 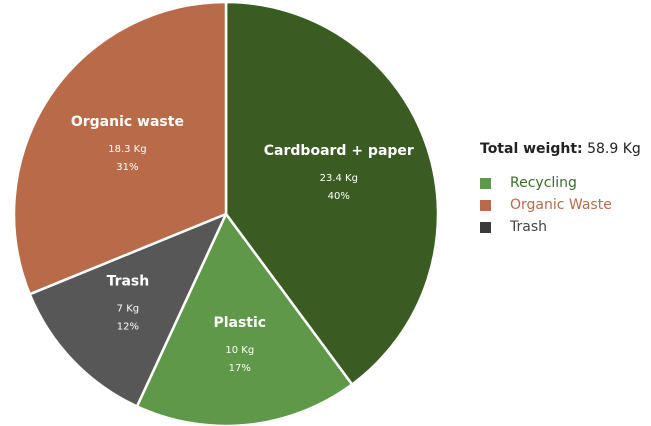 What do you see at coordinates (128, 282) in the screenshot?
I see `slice-label-trash: Trash` at bounding box center [128, 282].